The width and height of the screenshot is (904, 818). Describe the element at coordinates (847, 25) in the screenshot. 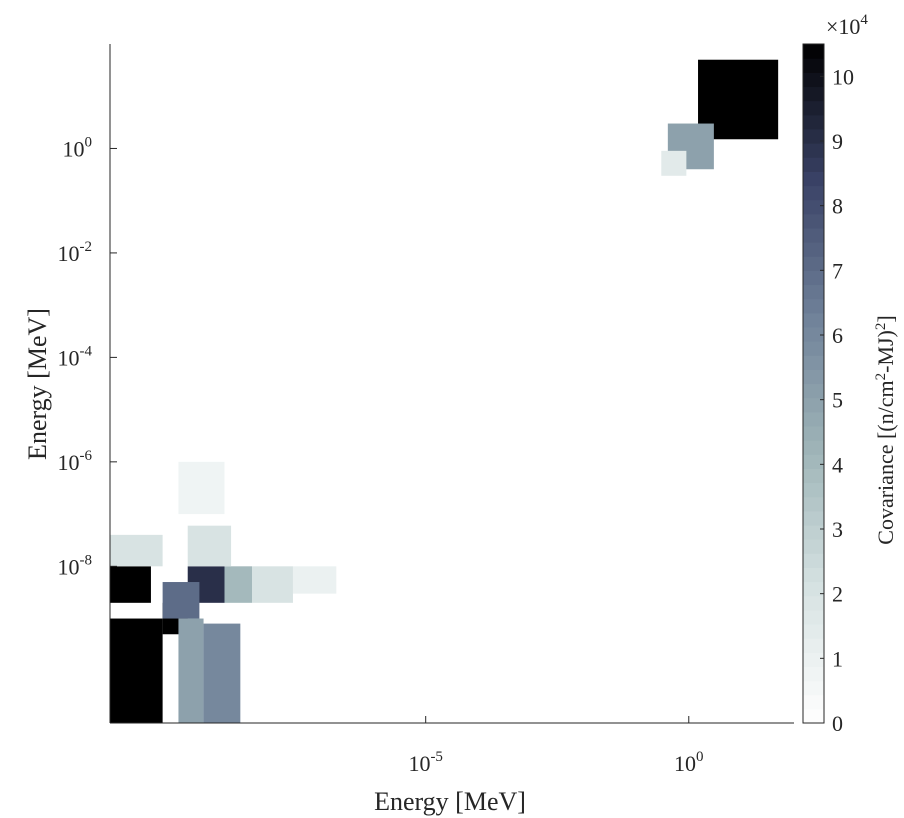

I see `colorbar-multiplier: ×10⁴` at that location.